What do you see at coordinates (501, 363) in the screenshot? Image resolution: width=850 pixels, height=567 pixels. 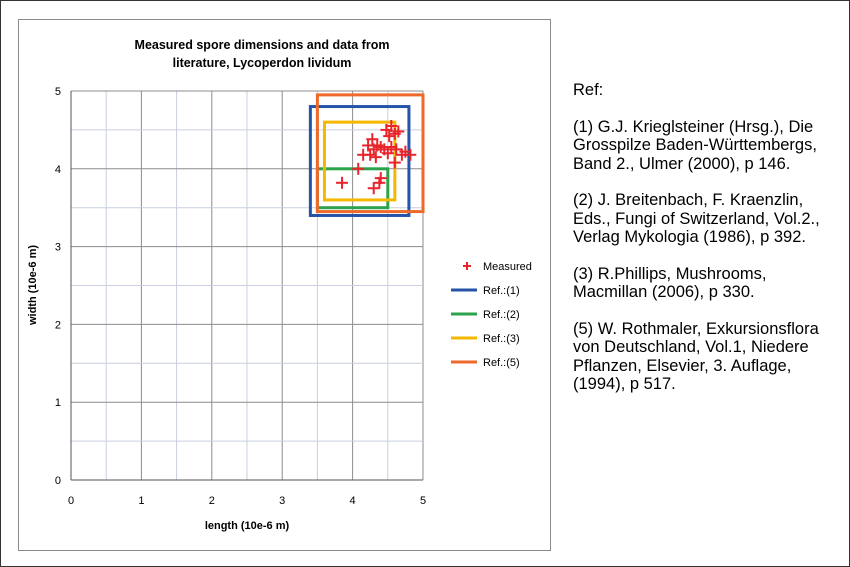 I see `legend-label-ref-4: Ref.:(5)` at bounding box center [501, 363].